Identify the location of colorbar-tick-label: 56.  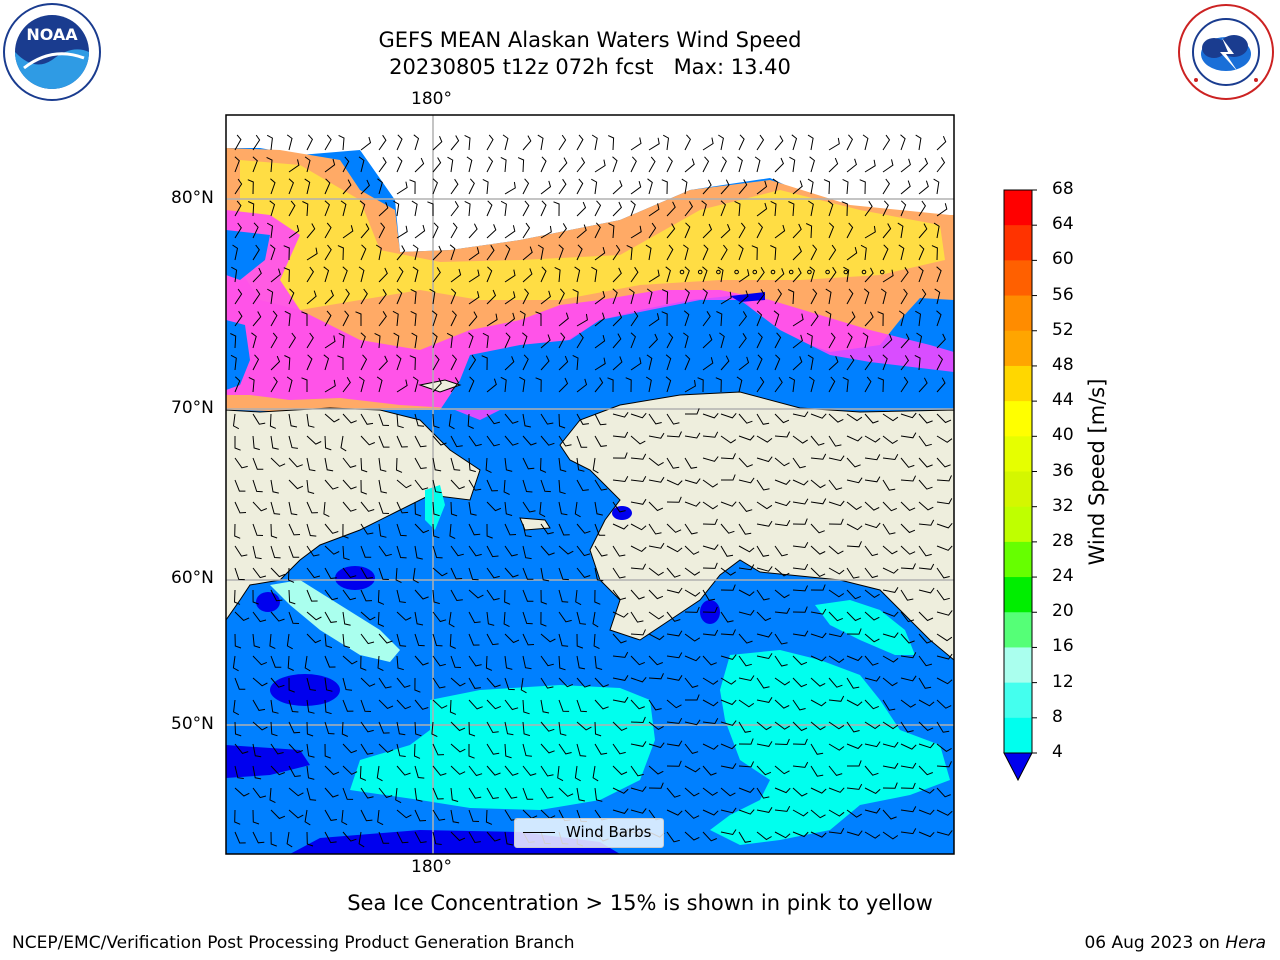
(1063, 294).